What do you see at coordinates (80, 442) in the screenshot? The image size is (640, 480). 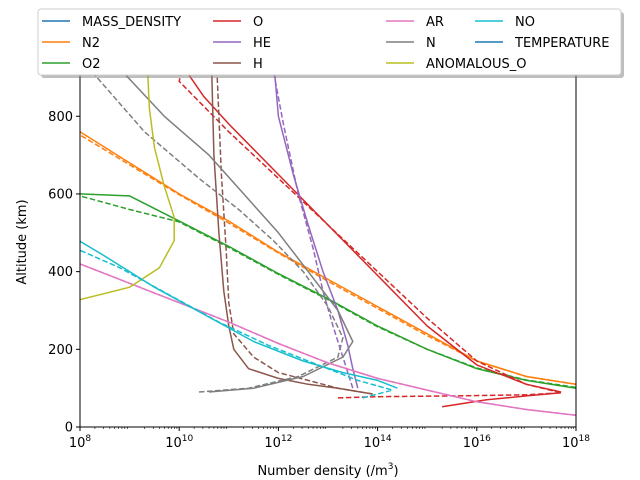 I see `x-tick-label: 108` at bounding box center [80, 442].